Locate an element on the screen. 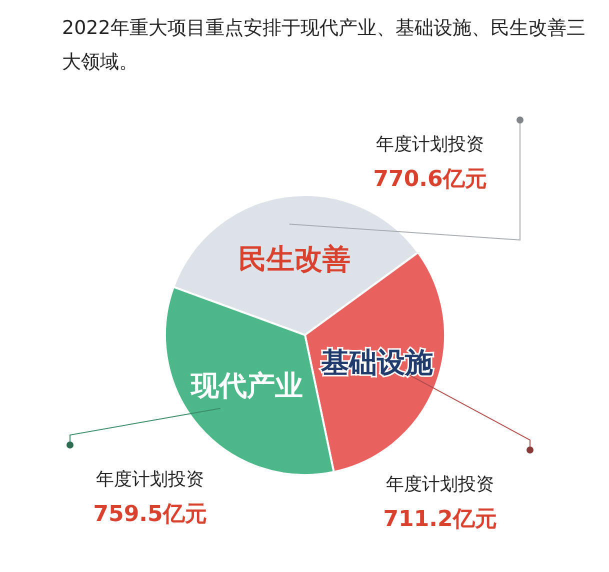  slice-label: 现代产业 is located at coordinates (246, 385).